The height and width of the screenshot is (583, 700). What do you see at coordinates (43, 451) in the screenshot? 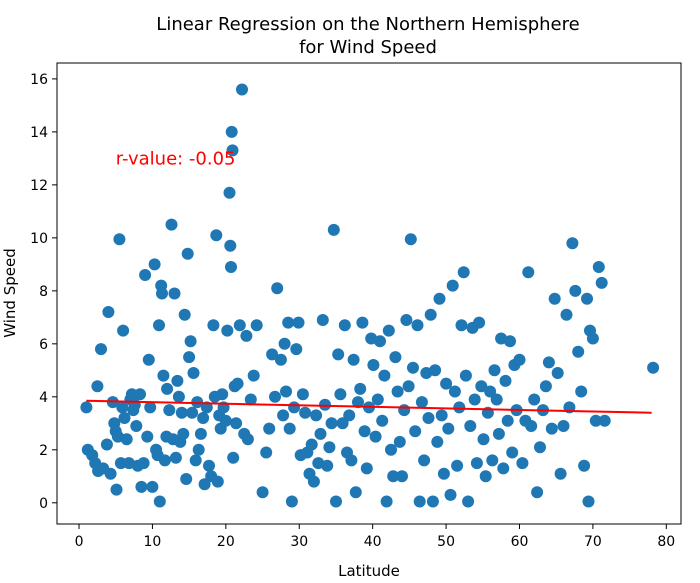
I see `y-tick-label: 2` at bounding box center [43, 451].